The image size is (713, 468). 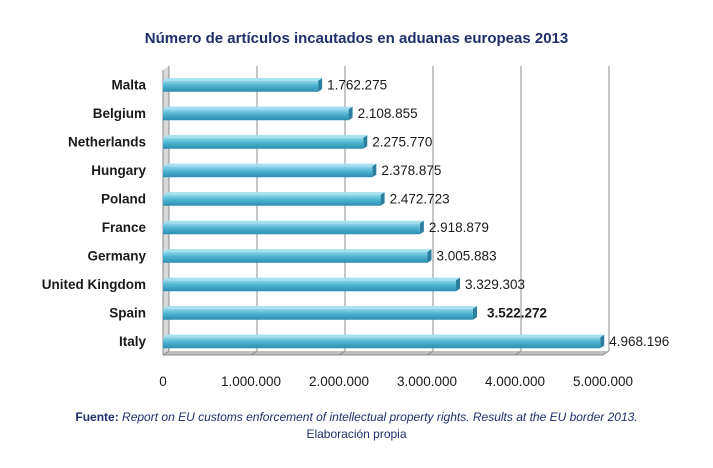 I want to click on x-tick-label: 0, so click(x=163, y=381).